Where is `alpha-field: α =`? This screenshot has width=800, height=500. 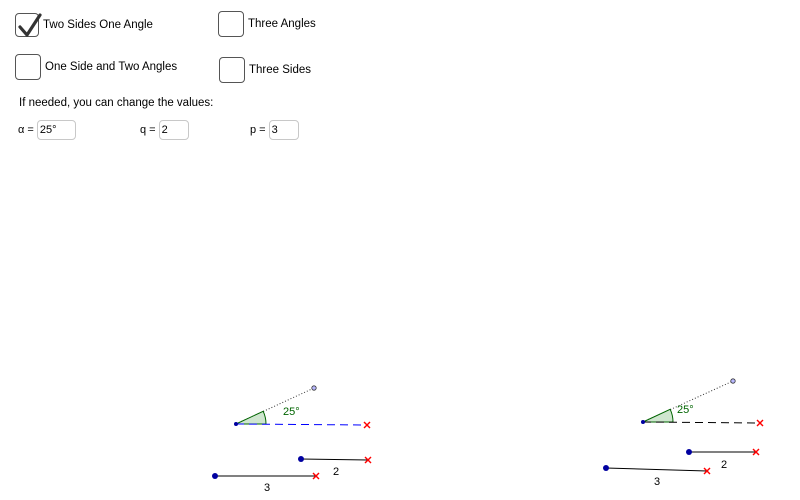
alpha-field: α = is located at coordinates (47, 130).